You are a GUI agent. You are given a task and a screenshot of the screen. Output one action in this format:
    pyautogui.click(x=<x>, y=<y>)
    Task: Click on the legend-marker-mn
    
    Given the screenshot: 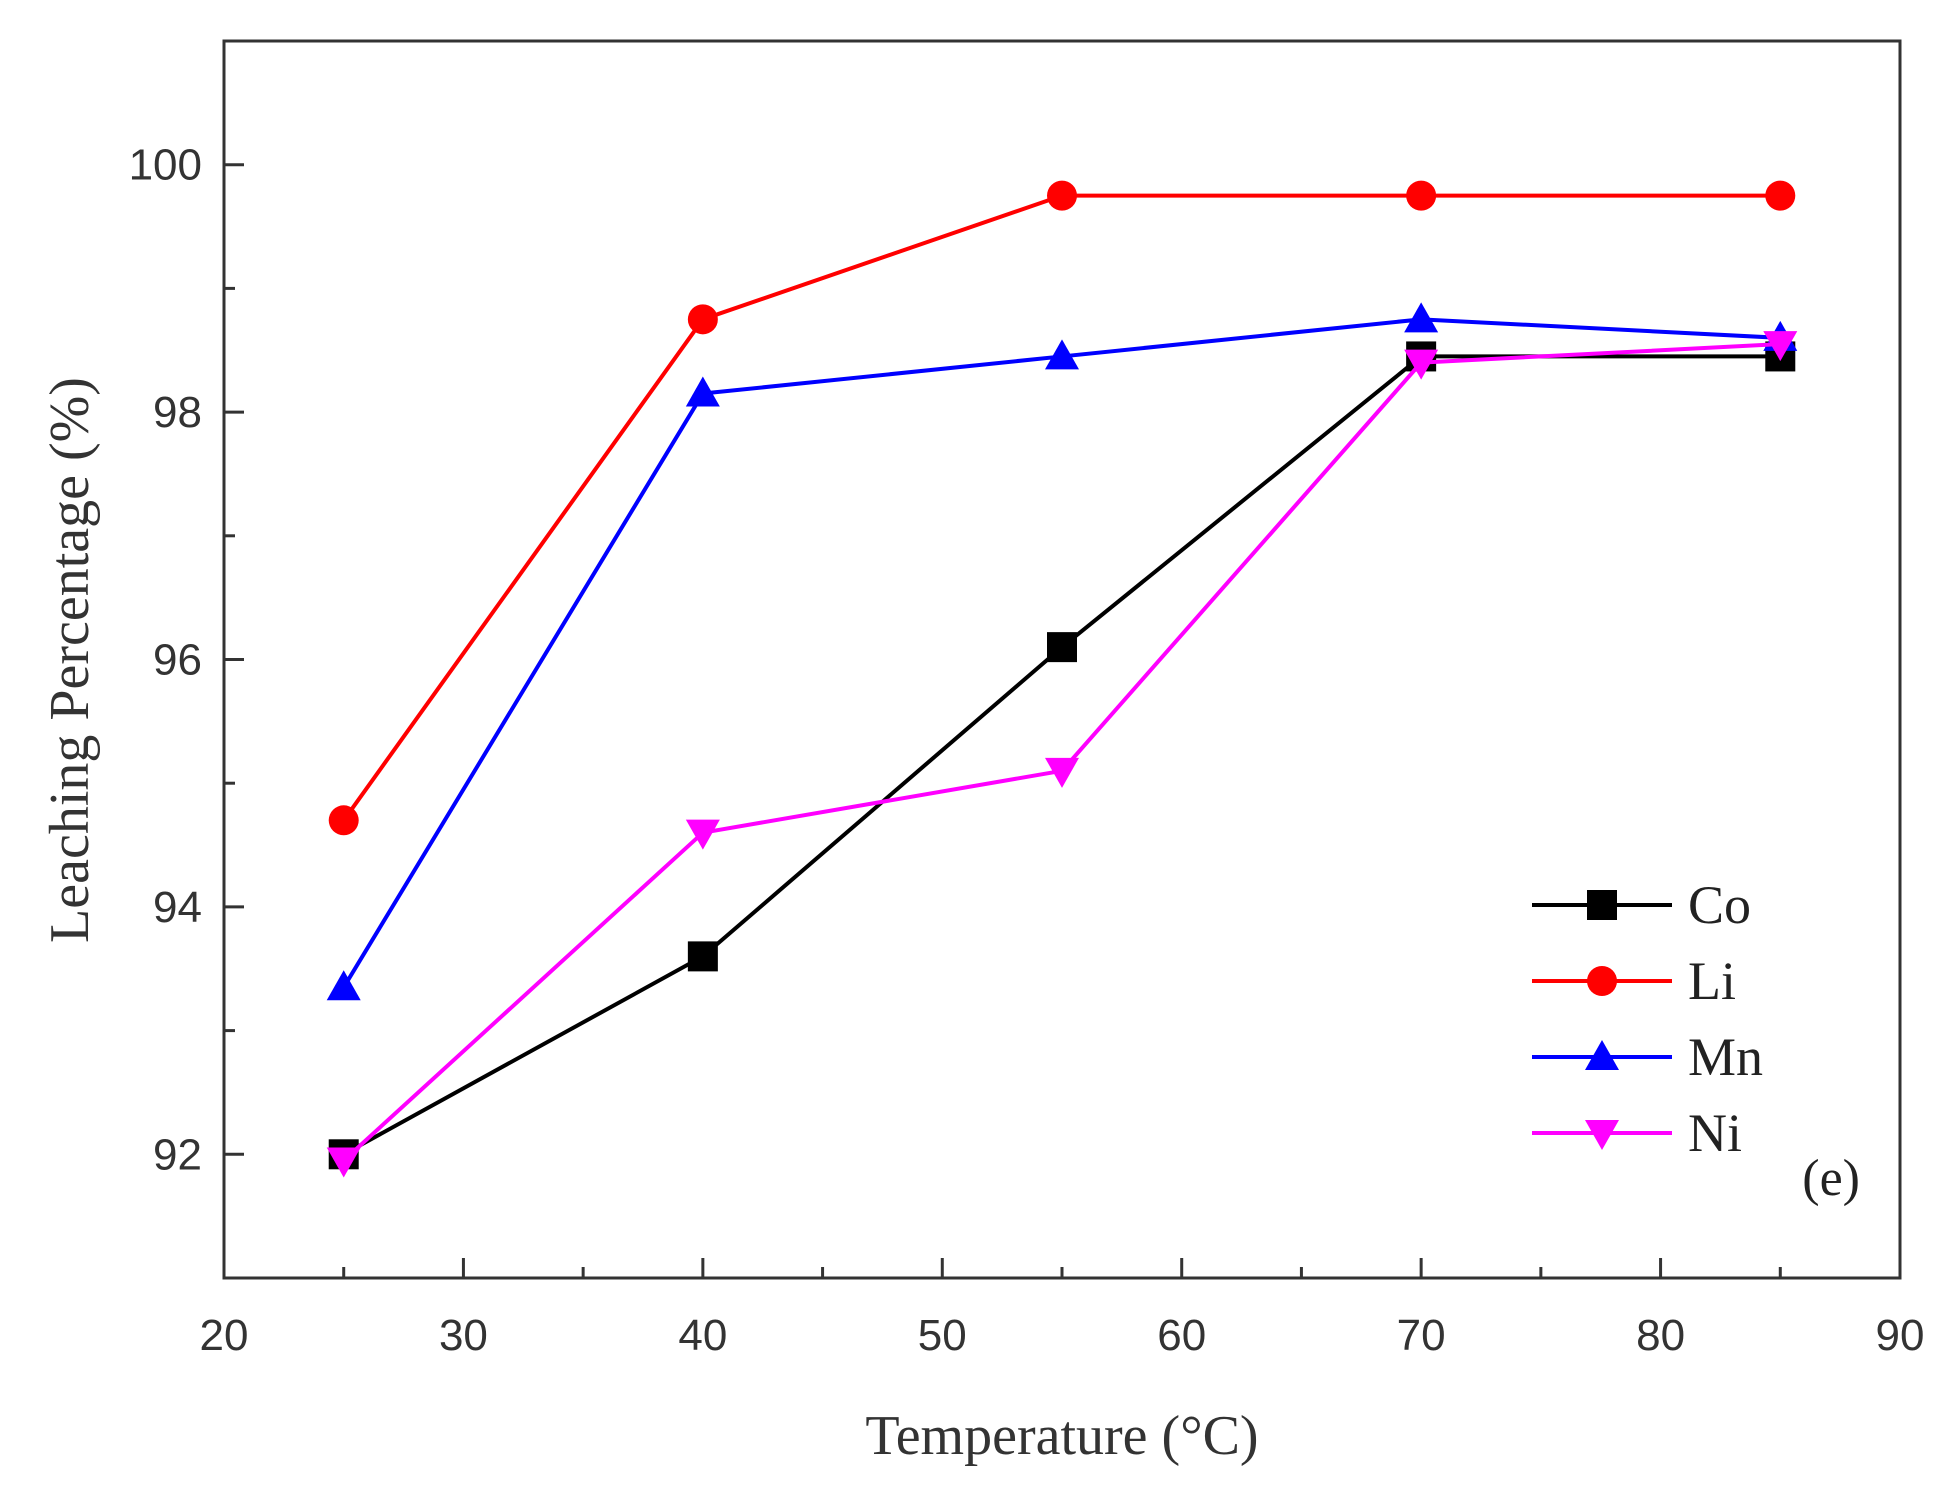 What is the action you would take?
    pyautogui.click(x=1602, y=1055)
    